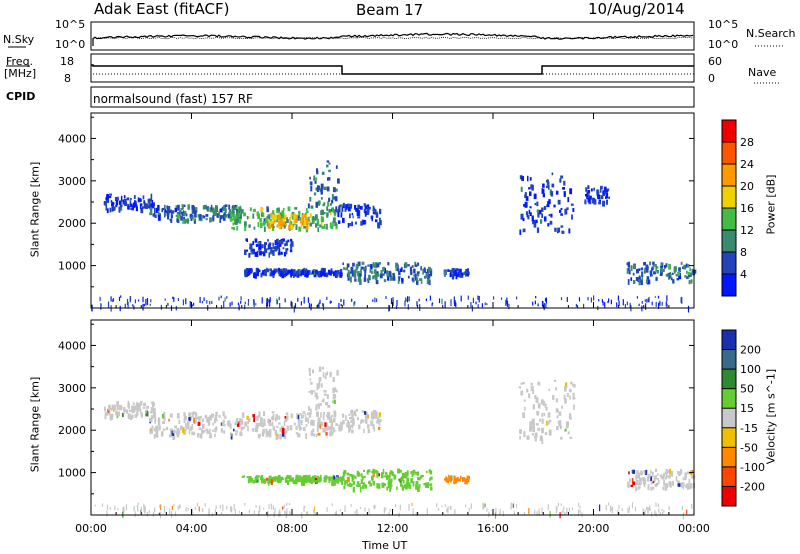  Describe the element at coordinates (747, 164) in the screenshot. I see `colorbar-tick-label: 24` at that location.